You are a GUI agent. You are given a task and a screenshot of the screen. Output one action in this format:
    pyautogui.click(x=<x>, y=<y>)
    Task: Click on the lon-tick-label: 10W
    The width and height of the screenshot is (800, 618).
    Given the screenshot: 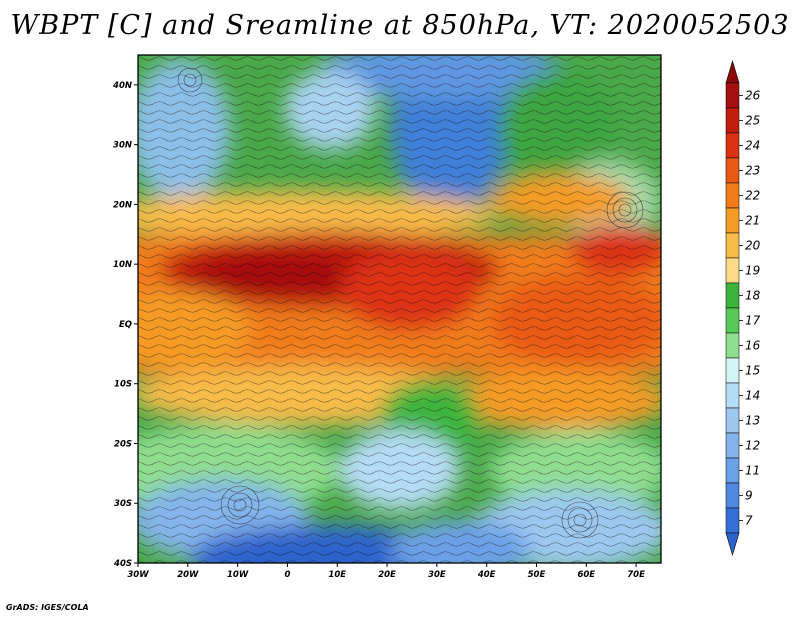 What is the action you would take?
    pyautogui.click(x=238, y=575)
    